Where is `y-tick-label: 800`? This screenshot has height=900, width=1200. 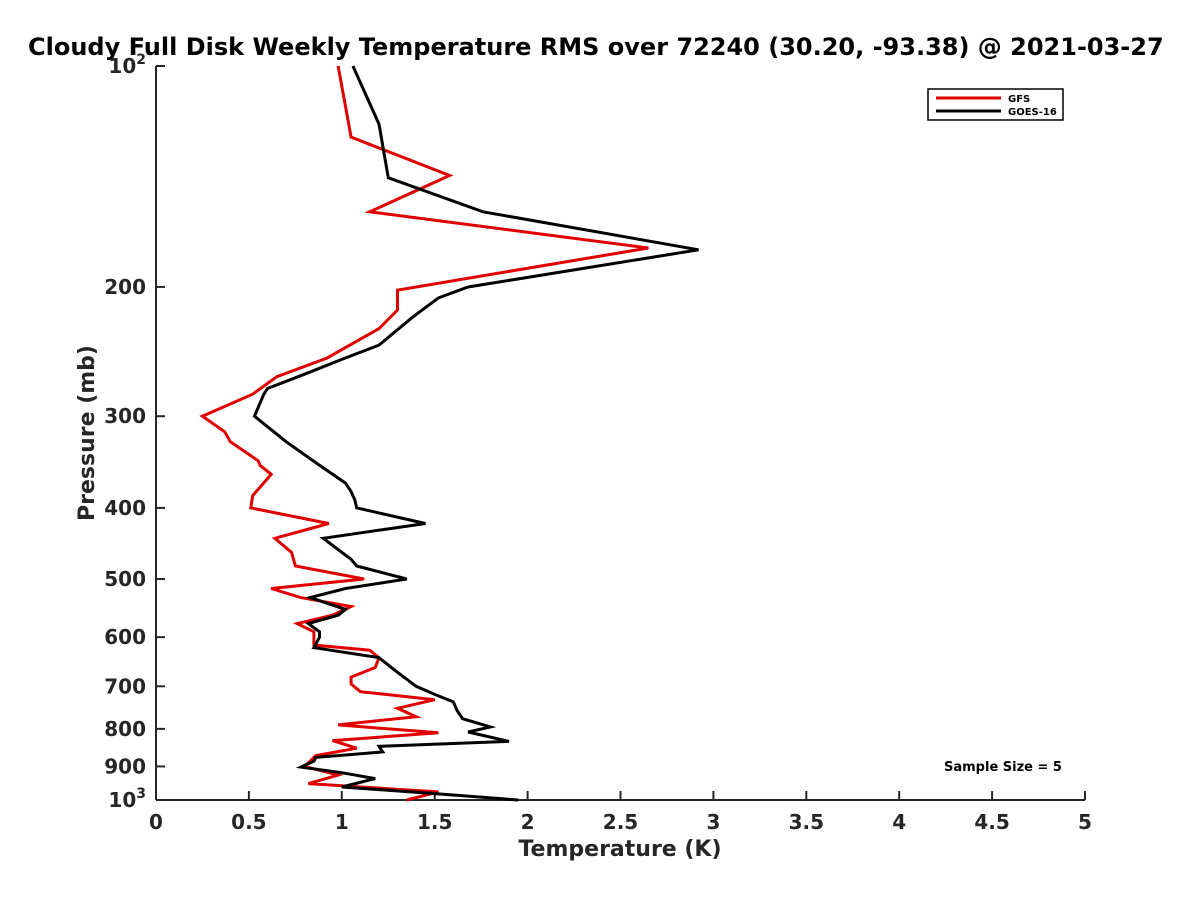
y-tick-label: 800 is located at coordinates (125, 729).